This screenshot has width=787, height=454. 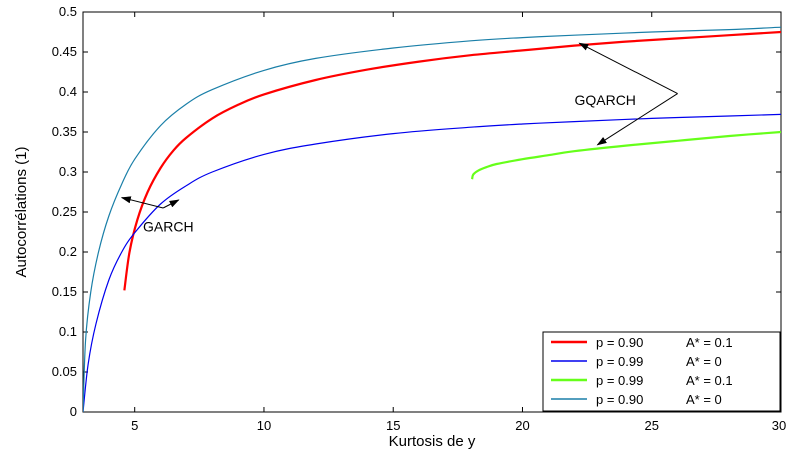 What do you see at coordinates (168, 226) in the screenshot?
I see `annotation-label: GARCH` at bounding box center [168, 226].